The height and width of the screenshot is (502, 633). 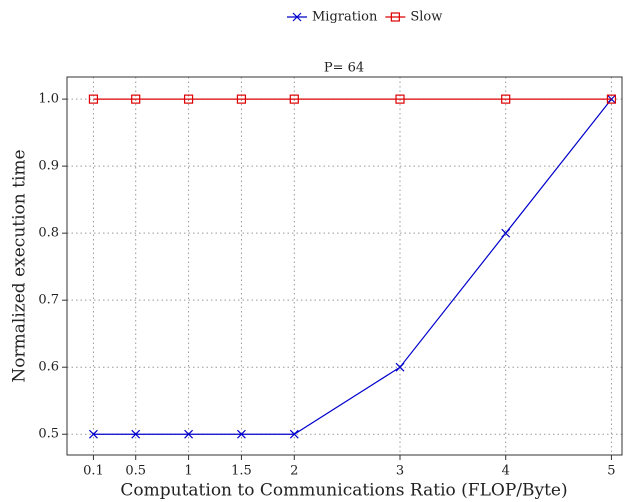 What do you see at coordinates (48, 166) in the screenshot?
I see `y-tick-label: 0.9` at bounding box center [48, 166].